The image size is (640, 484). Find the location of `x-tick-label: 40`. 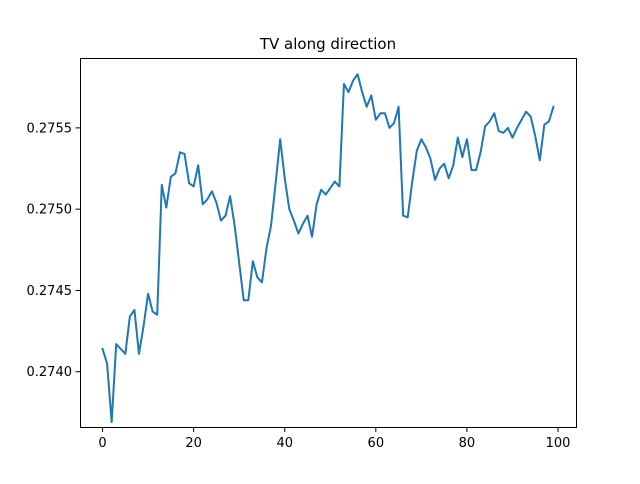

x-tick-label: 40 is located at coordinates (284, 443).